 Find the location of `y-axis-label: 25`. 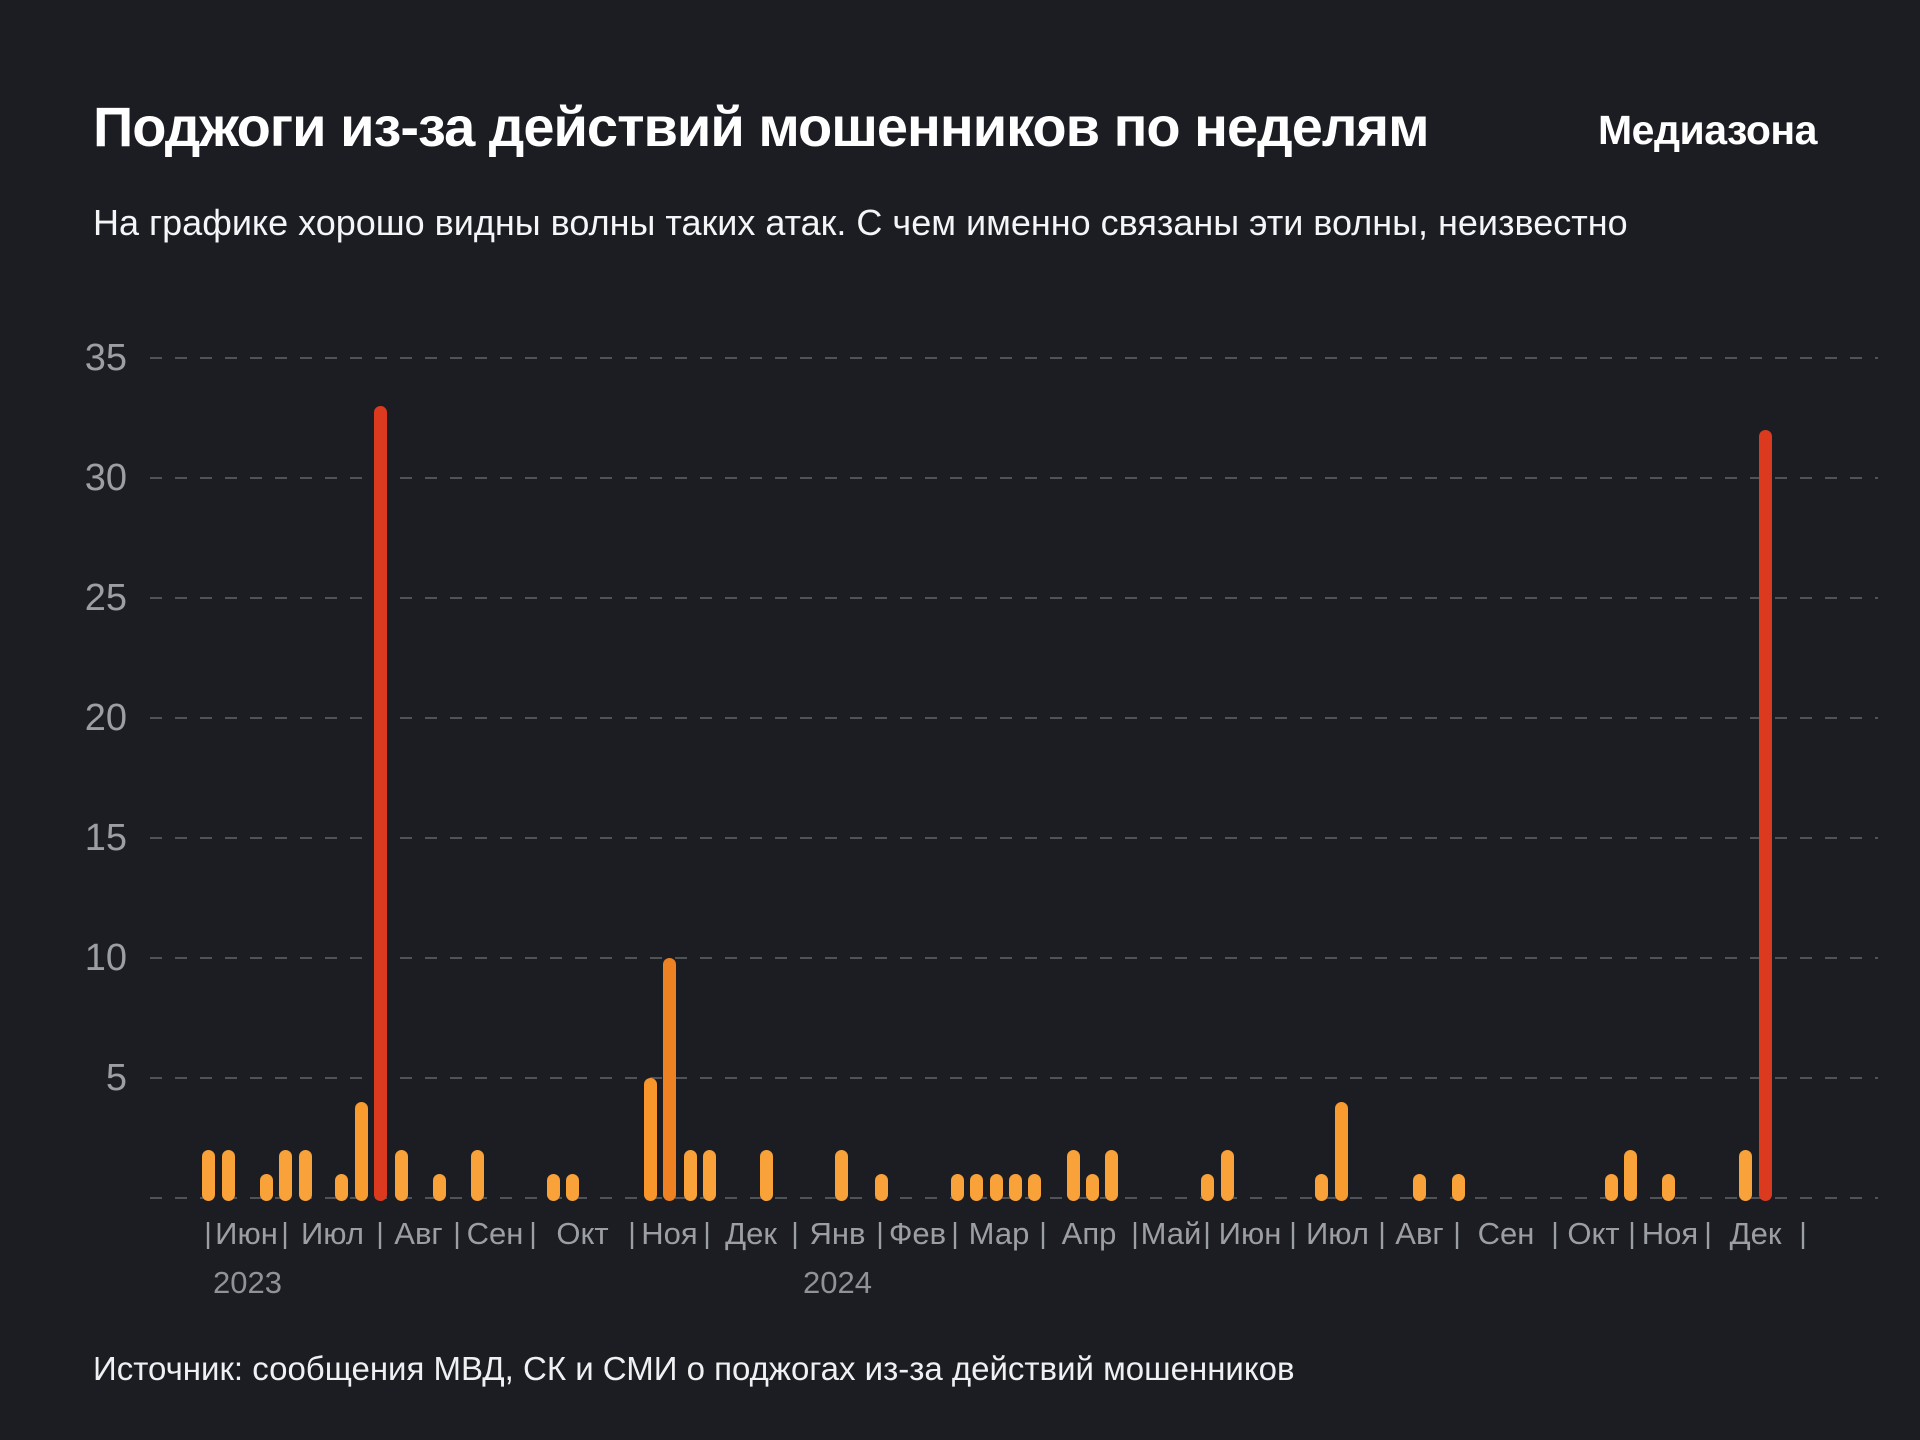

y-axis-label: 25 is located at coordinates (105, 598).